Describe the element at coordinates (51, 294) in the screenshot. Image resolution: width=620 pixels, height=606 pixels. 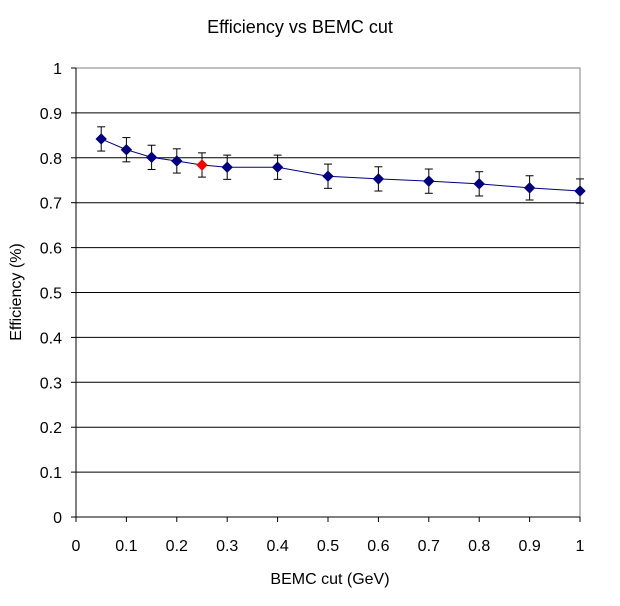
I see `y-tick-label: 0.5` at that location.